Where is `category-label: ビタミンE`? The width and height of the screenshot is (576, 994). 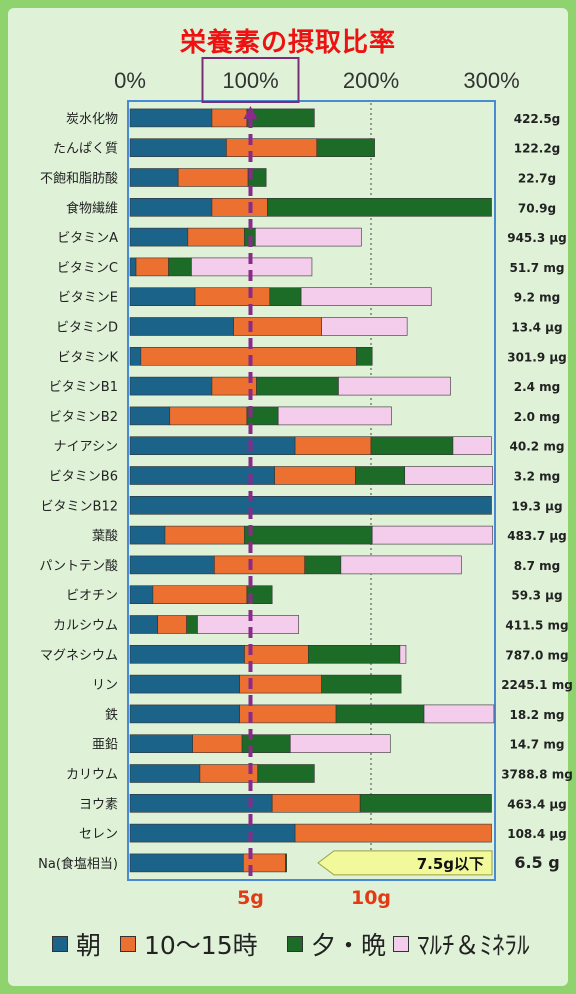 category-label: ビタミンE is located at coordinates (88, 298).